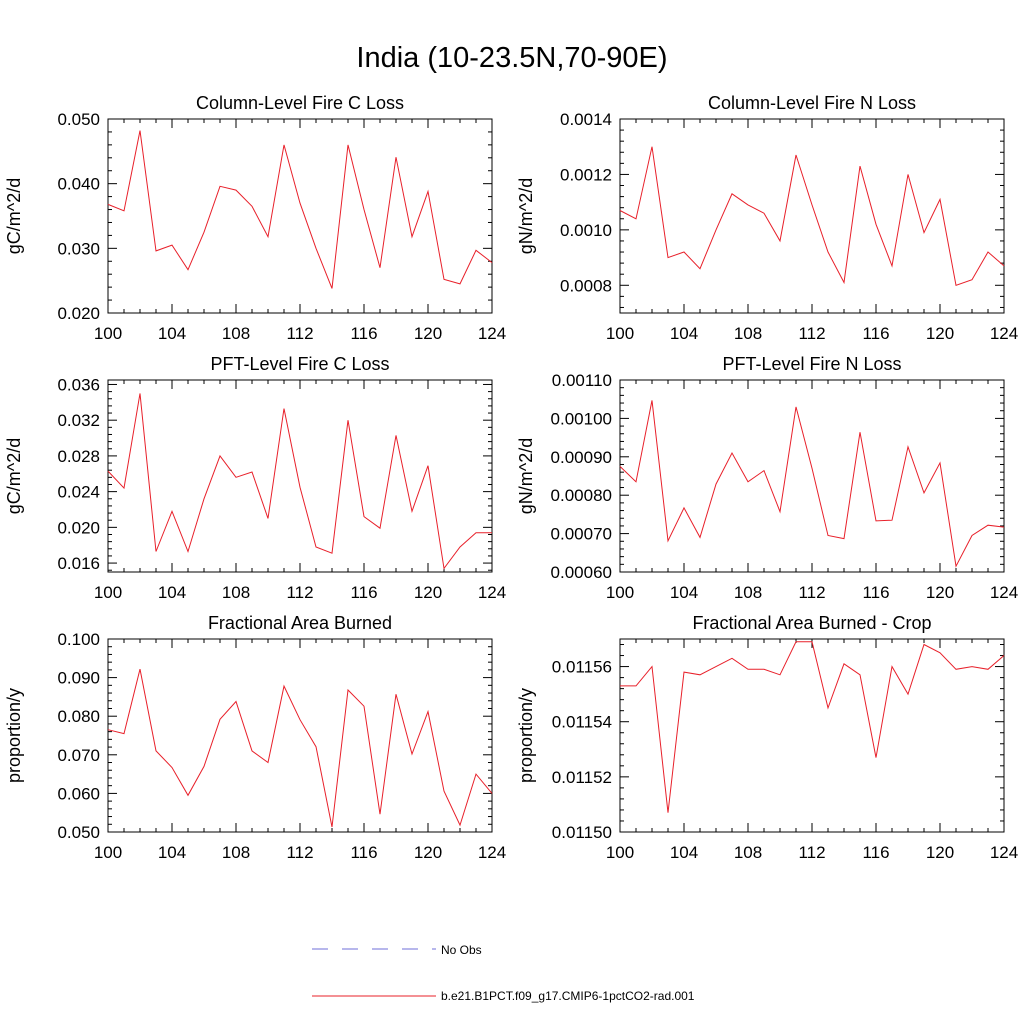  What do you see at coordinates (78, 563) in the screenshot?
I see `y-tick-label: 0.016` at bounding box center [78, 563].